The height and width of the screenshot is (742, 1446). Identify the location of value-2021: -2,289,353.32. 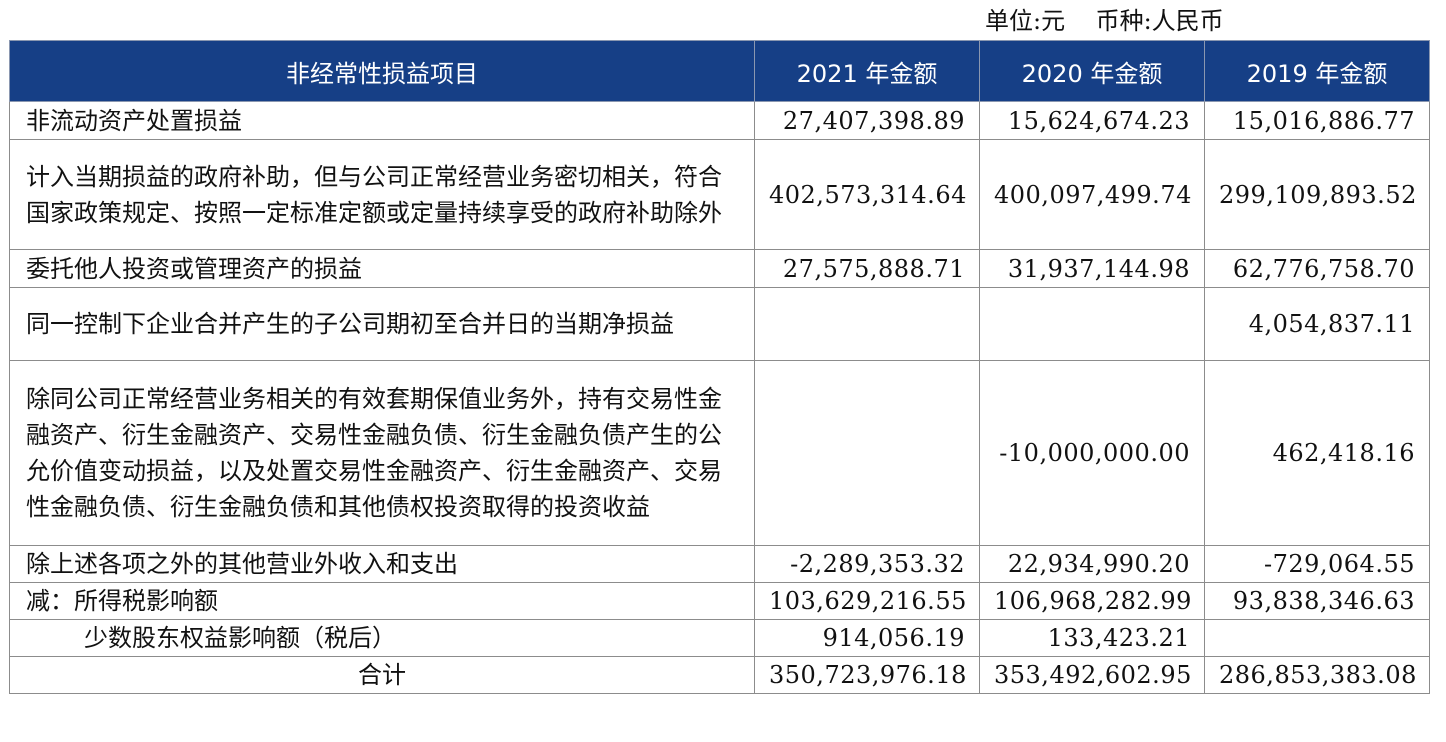
(867, 564).